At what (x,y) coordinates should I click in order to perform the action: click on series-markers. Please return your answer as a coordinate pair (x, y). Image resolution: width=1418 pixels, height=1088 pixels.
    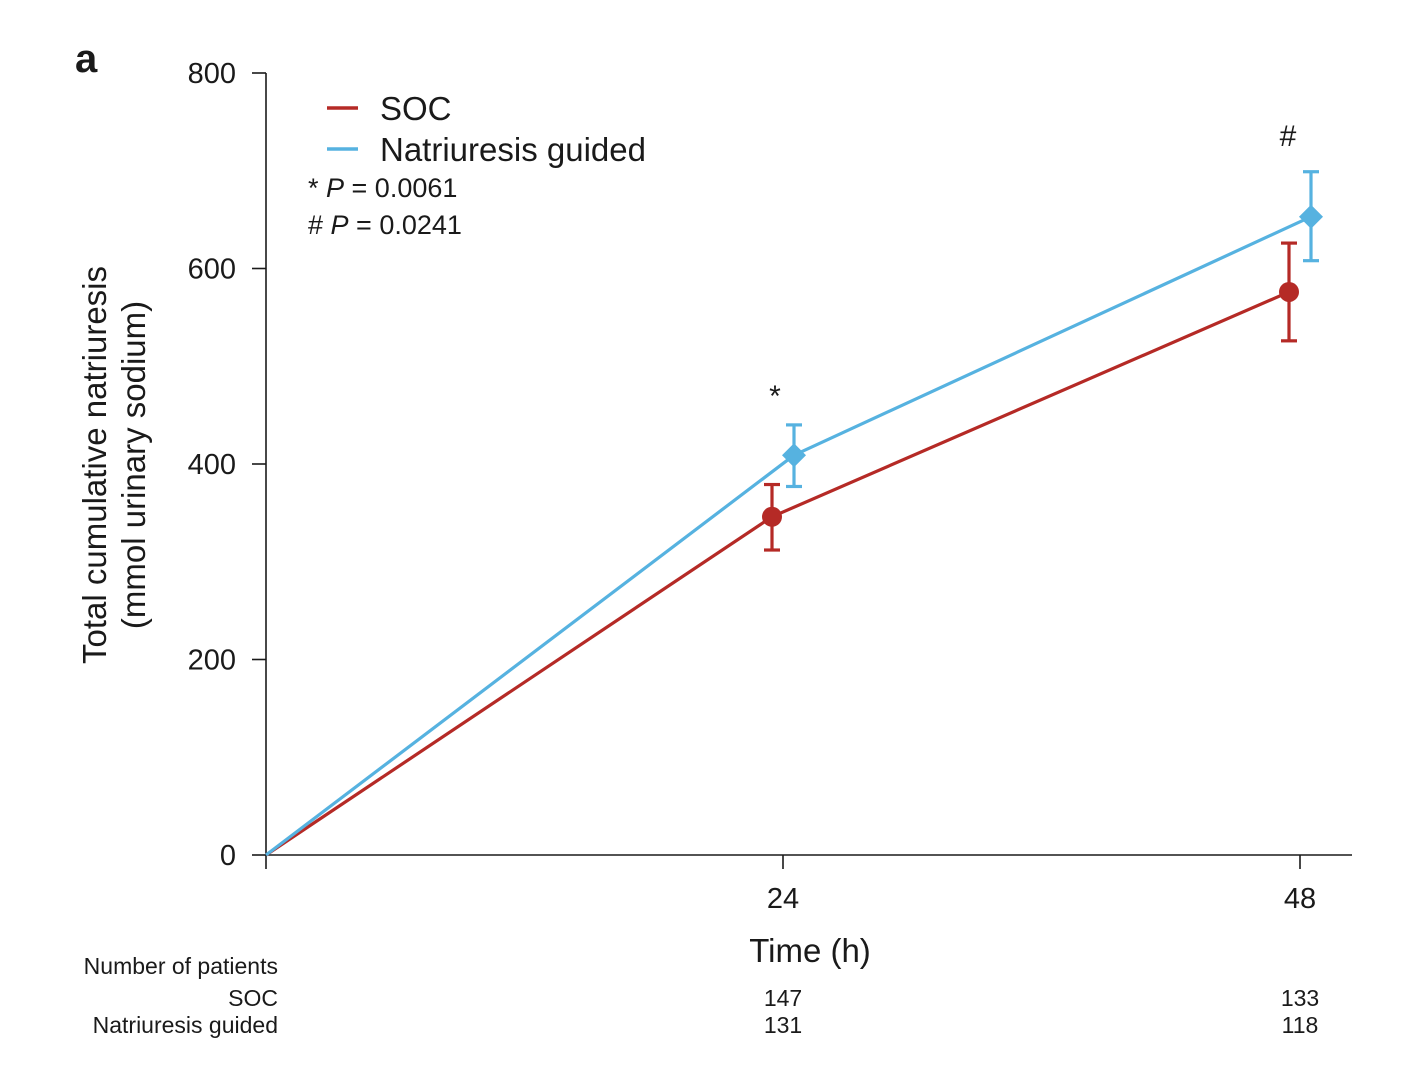
    Looking at the image, I should click on (1042, 365).